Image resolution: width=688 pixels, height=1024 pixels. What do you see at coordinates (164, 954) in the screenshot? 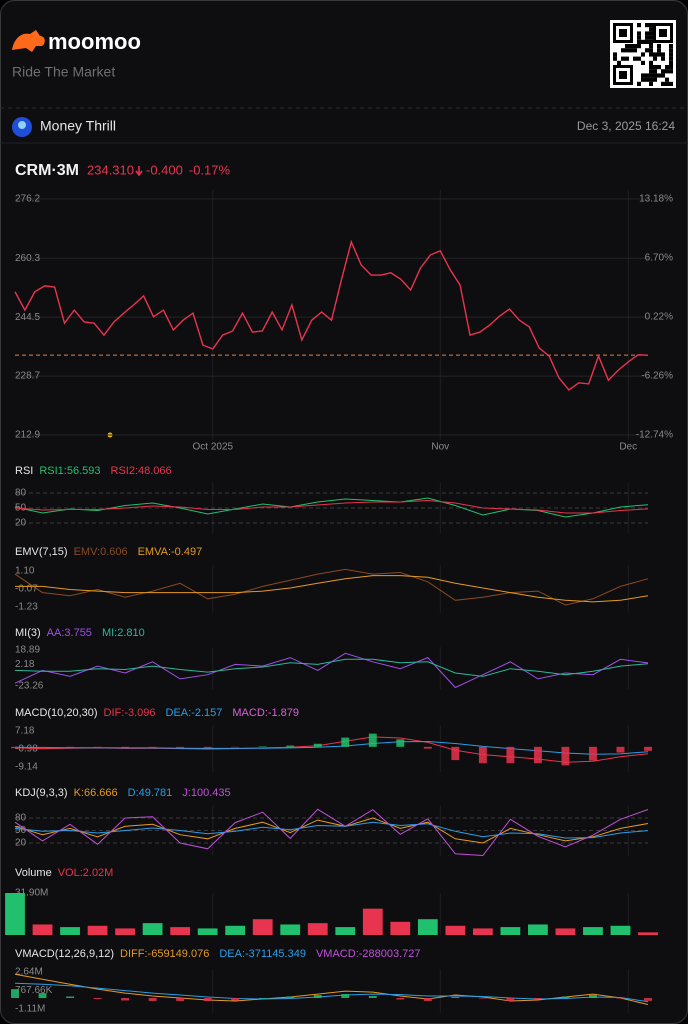
I see `legend-entry: DIFF:-659149.076` at bounding box center [164, 954].